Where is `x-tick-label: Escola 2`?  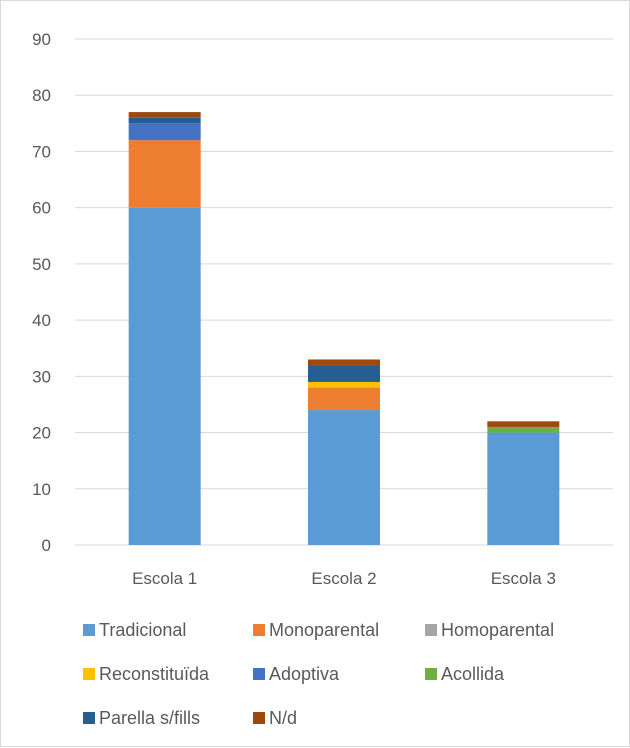
x-tick-label: Escola 2 is located at coordinates (343, 578).